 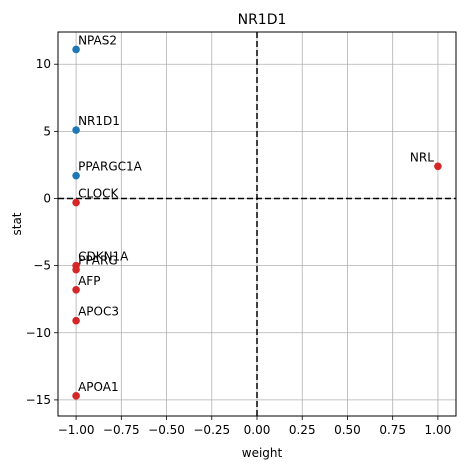 I want to click on point-label: APOC3, so click(x=98, y=312).